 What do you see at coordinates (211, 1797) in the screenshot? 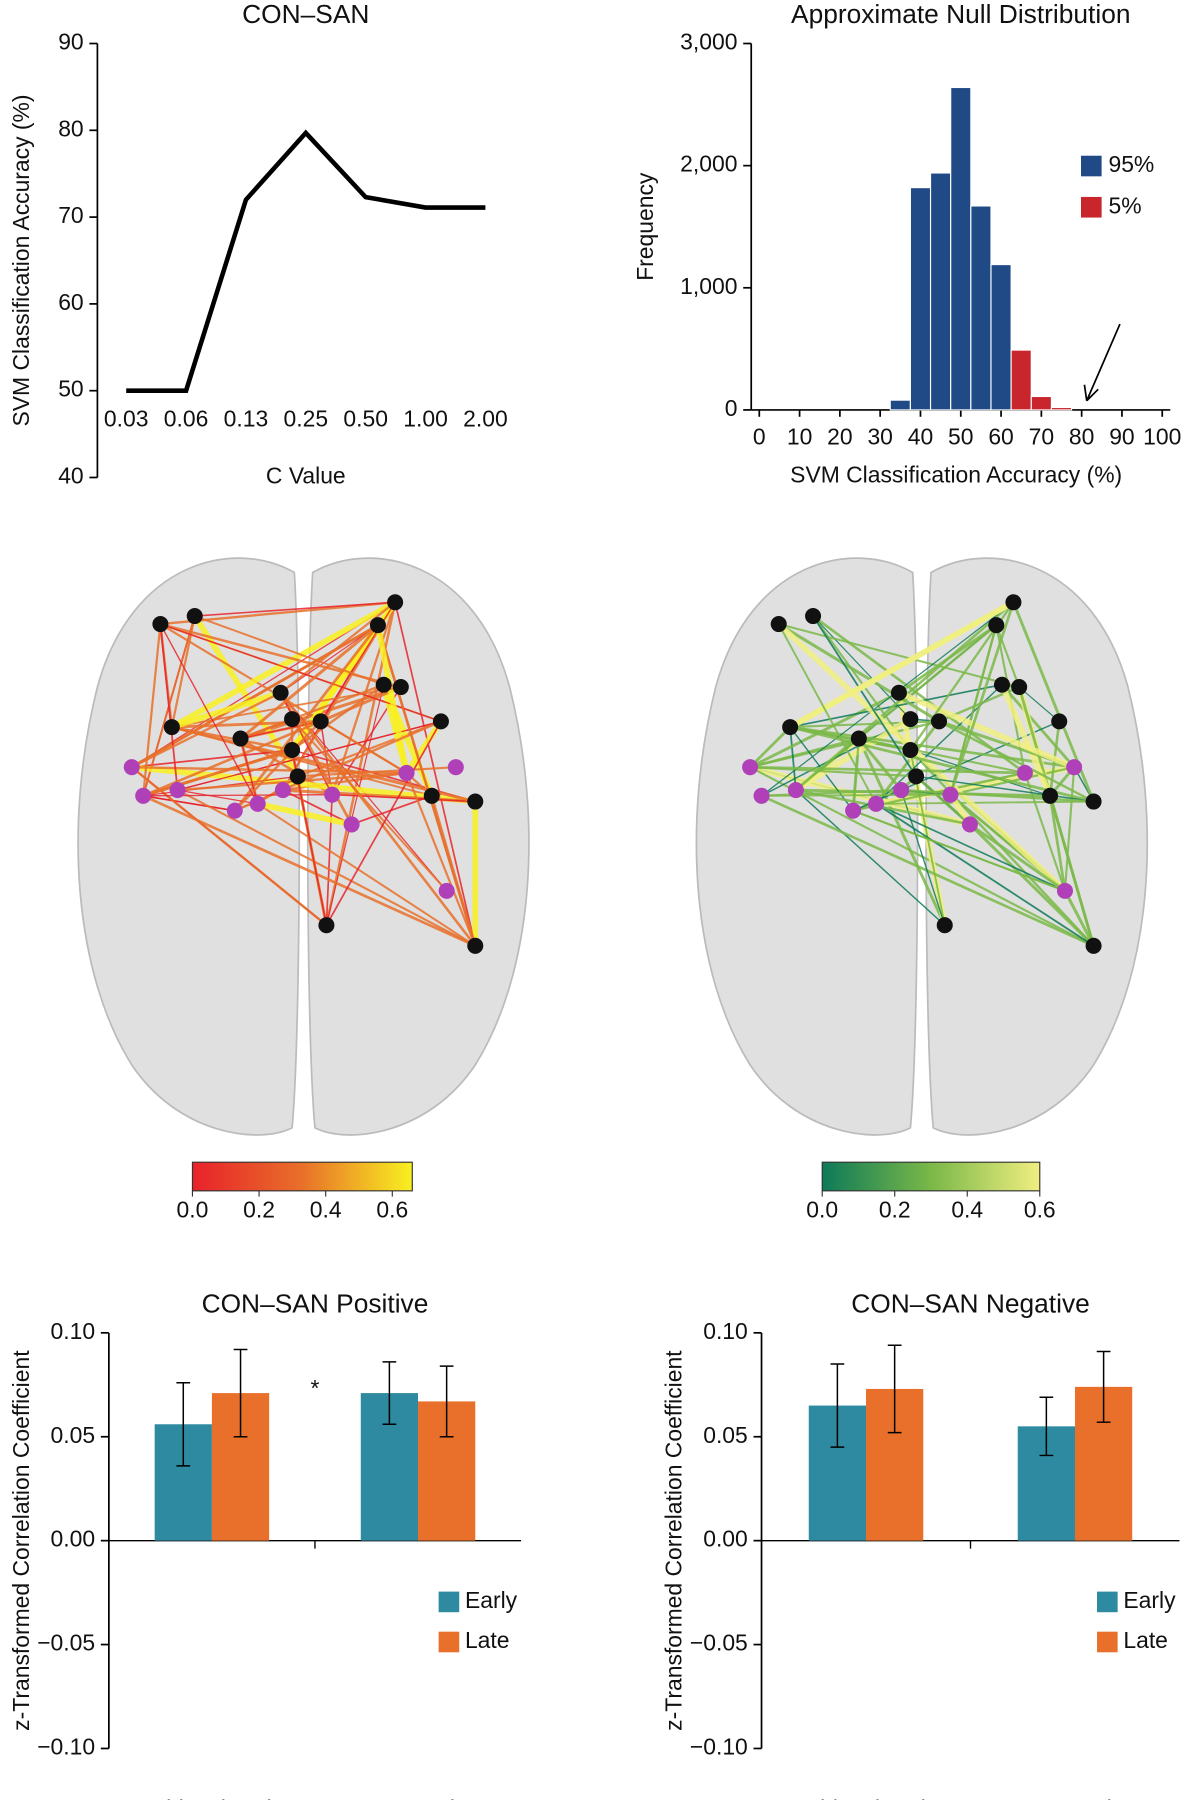
I see `x-tick-label: Schizophrenia` at bounding box center [211, 1797].